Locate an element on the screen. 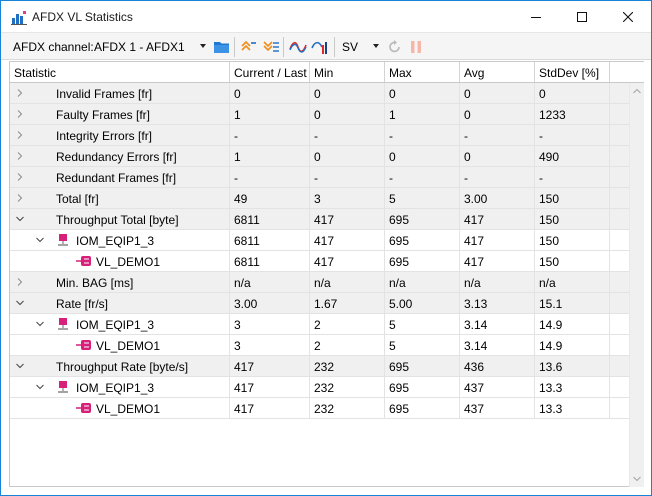 The image size is (652, 496). statistic-row: Rate [fr/s] 3.00 1.67 5.00 3.13 15.1 is located at coordinates (319, 303).